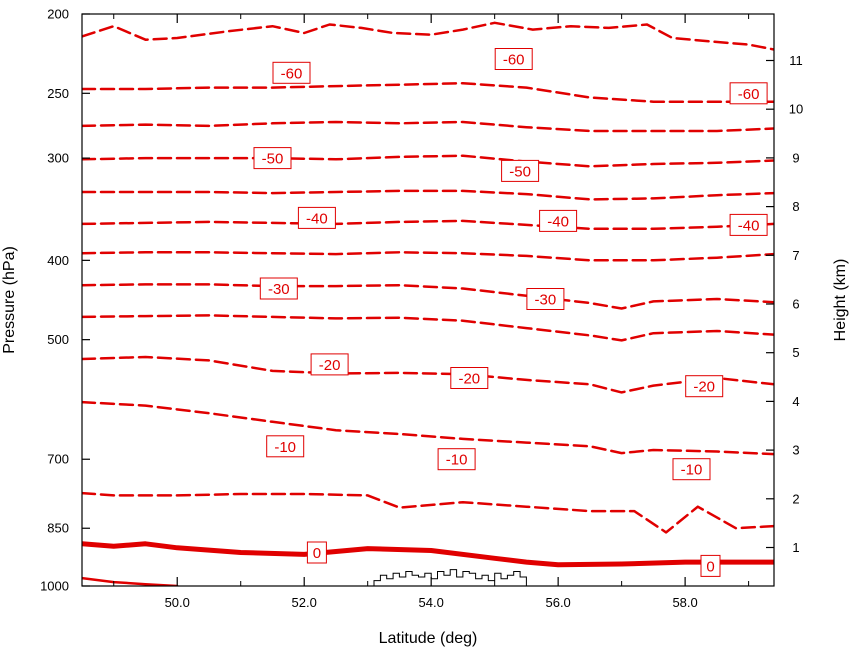  What do you see at coordinates (58, 459) in the screenshot?
I see `y-left-tick-label: 700` at bounding box center [58, 459].